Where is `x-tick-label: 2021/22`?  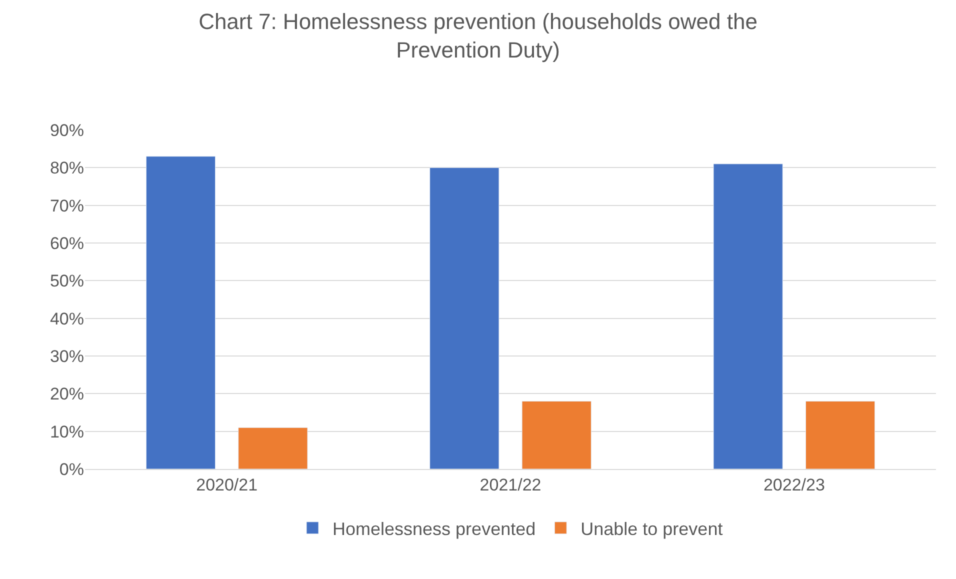 x-tick-label: 2021/22 is located at coordinates (511, 484).